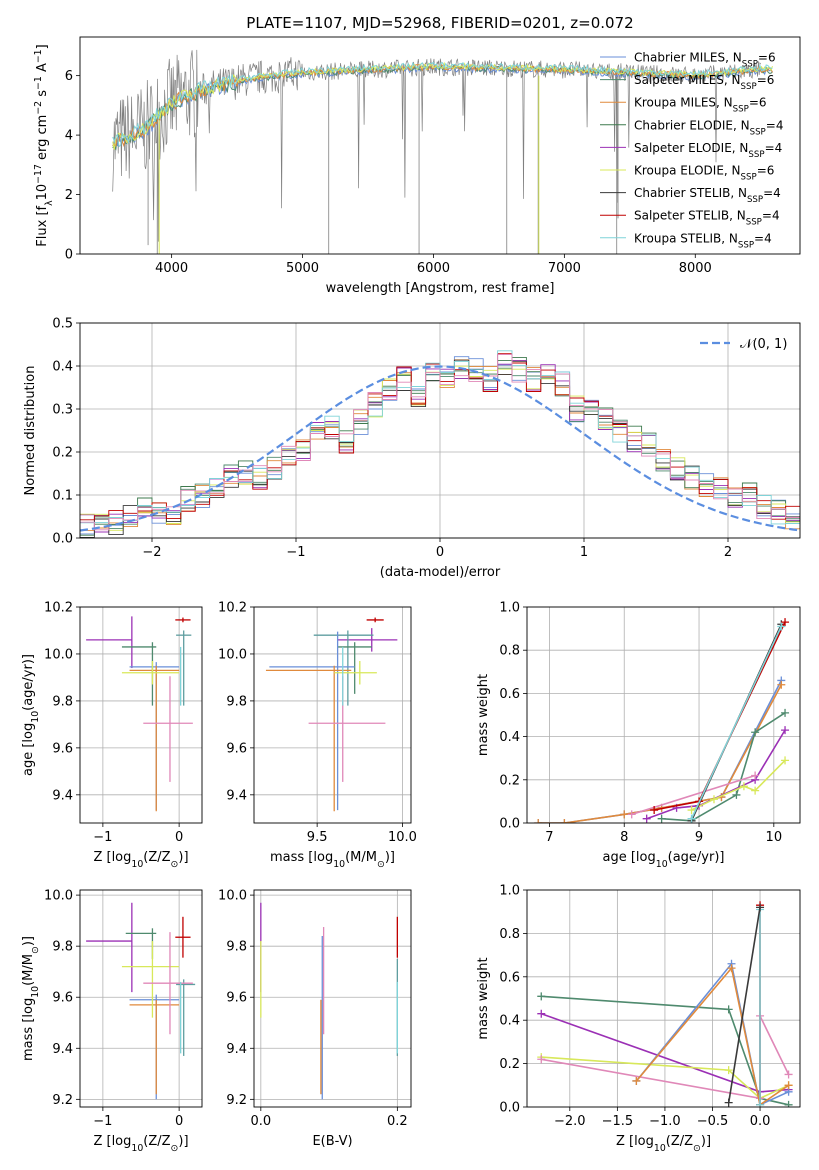  What do you see at coordinates (232, 896) in the screenshot?
I see `y-tick-label: 10.0` at bounding box center [232, 896].